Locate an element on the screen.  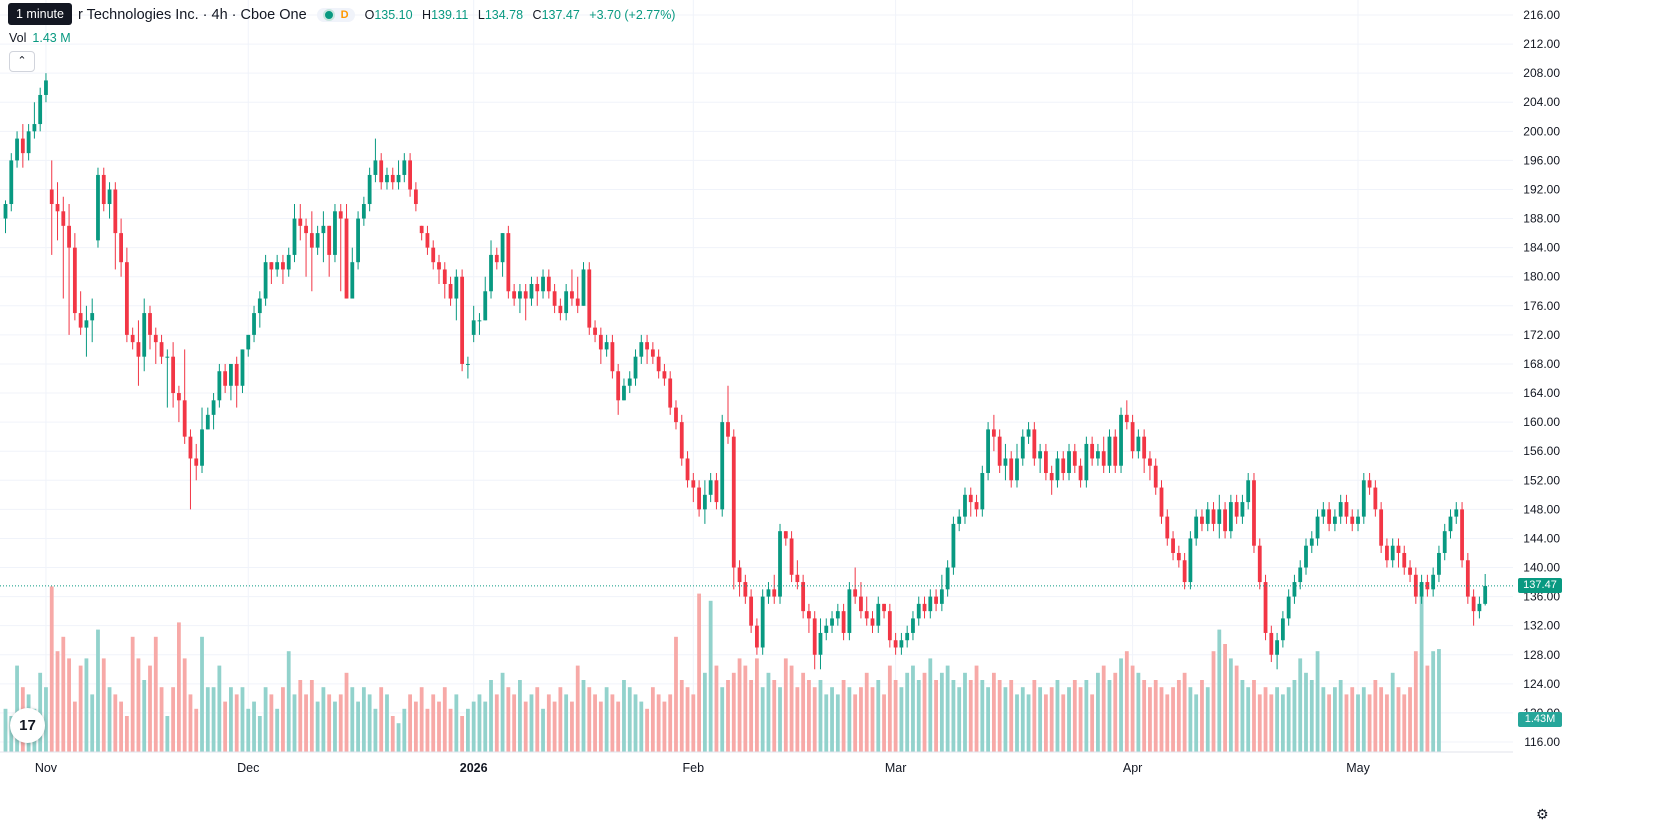
settings-gear-icon: ⚙ is located at coordinates (1542, 814).